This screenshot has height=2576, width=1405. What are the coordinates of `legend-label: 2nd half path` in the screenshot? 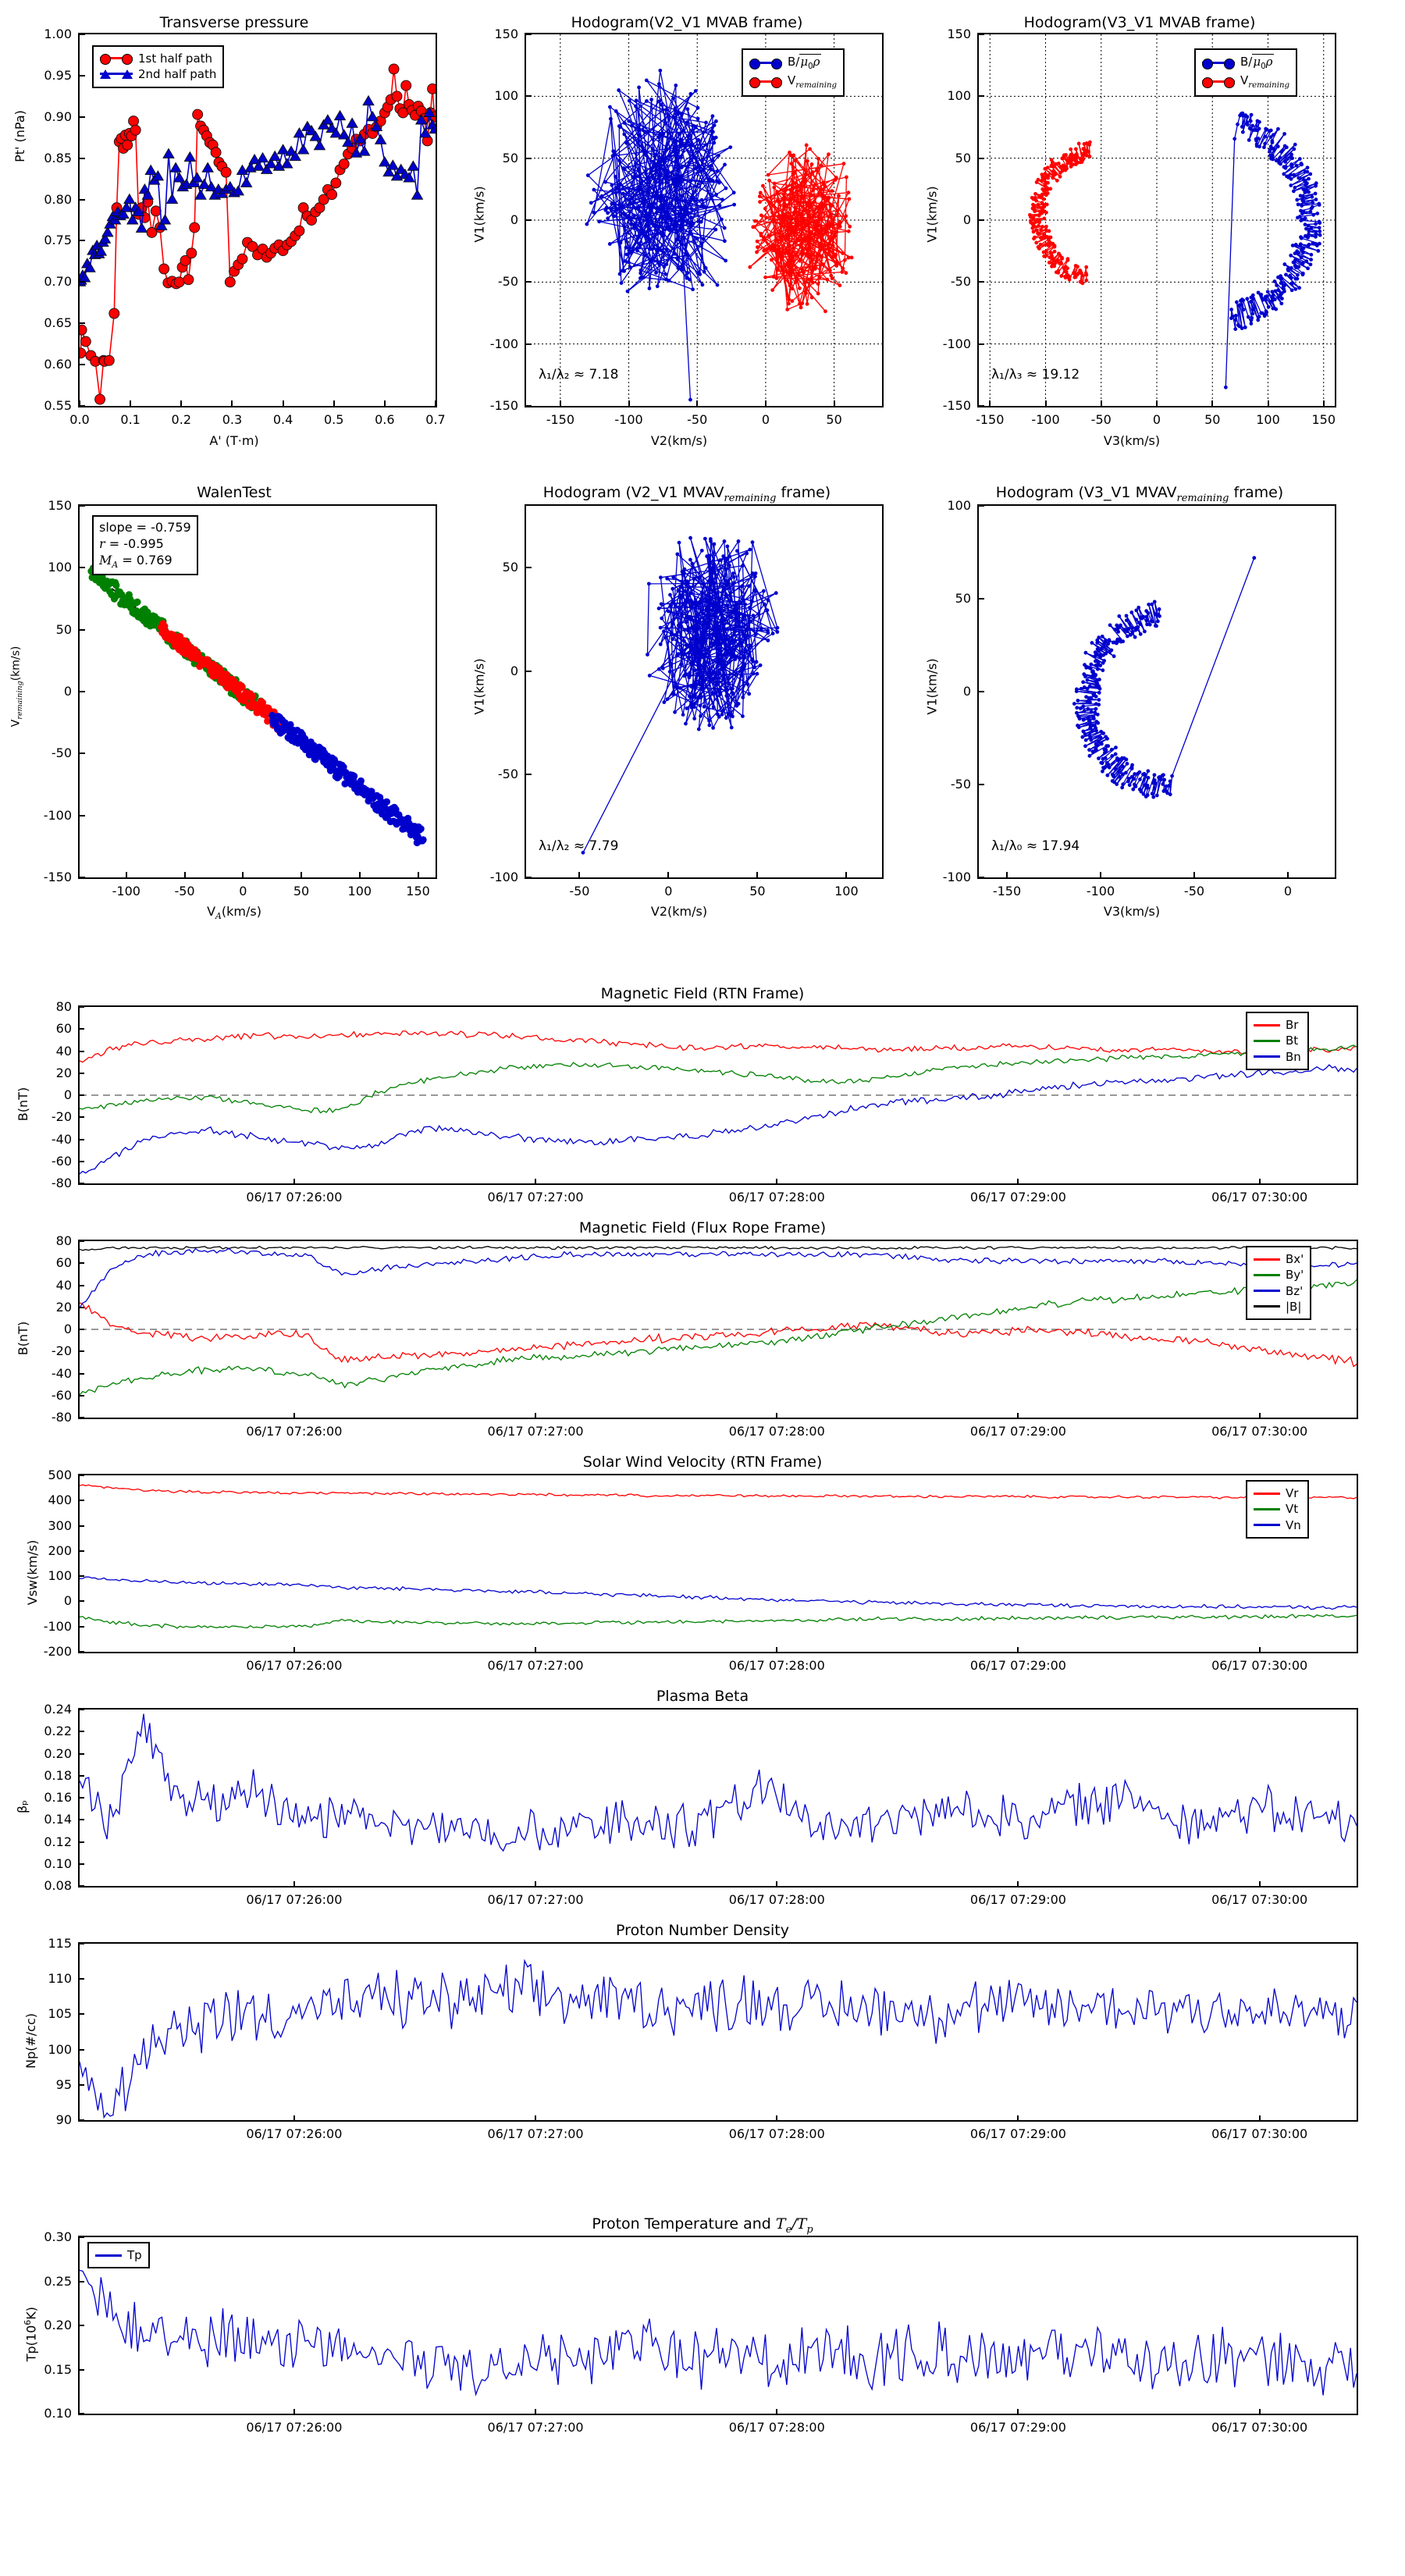 It's located at (178, 74).